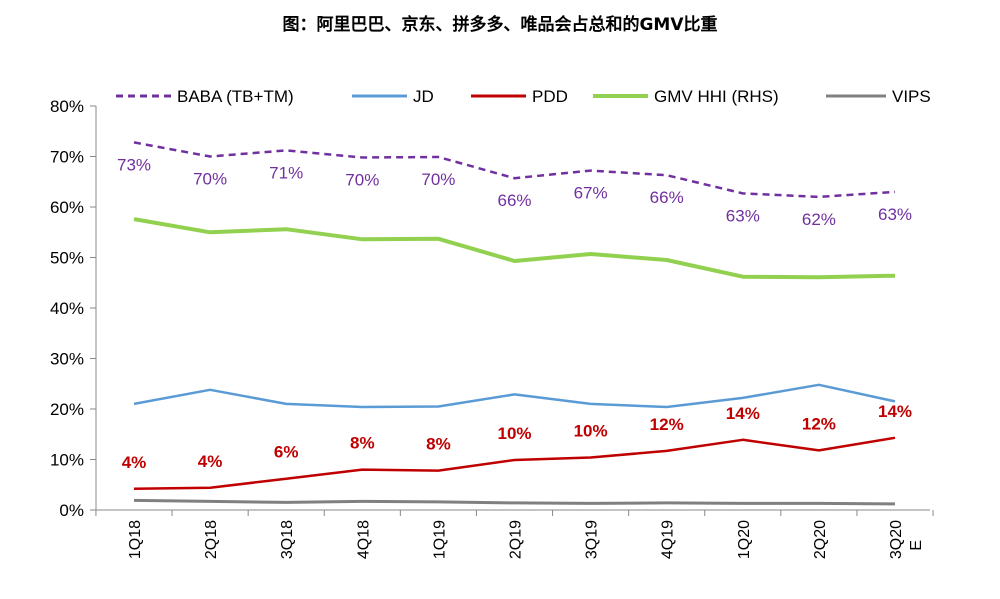 The height and width of the screenshot is (599, 1000). Describe the element at coordinates (523, 96) in the screenshot. I see `legend: BABA (TB+TM) JD PDD GMV HHI (RHS) VIPS` at that location.